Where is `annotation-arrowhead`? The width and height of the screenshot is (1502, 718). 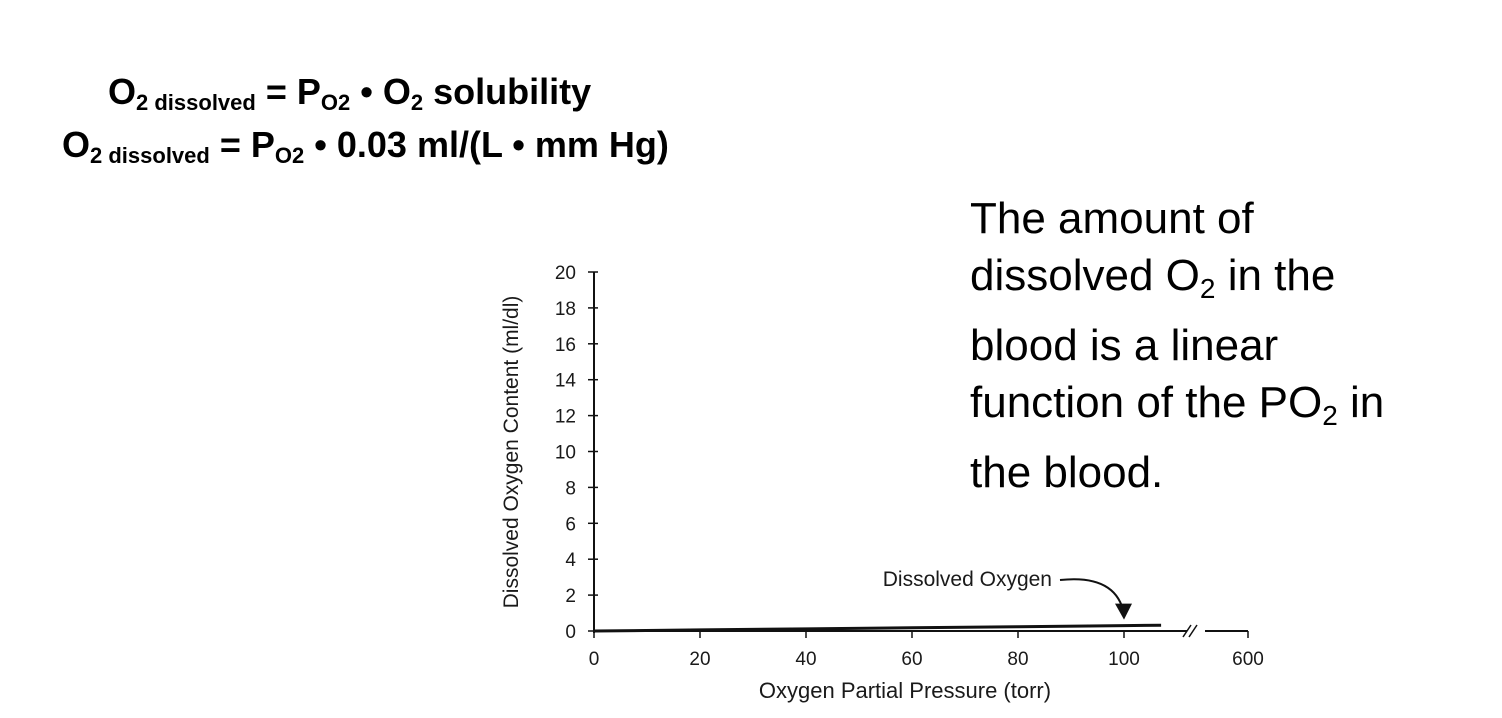
annotation-arrowhead is located at coordinates (1123, 611).